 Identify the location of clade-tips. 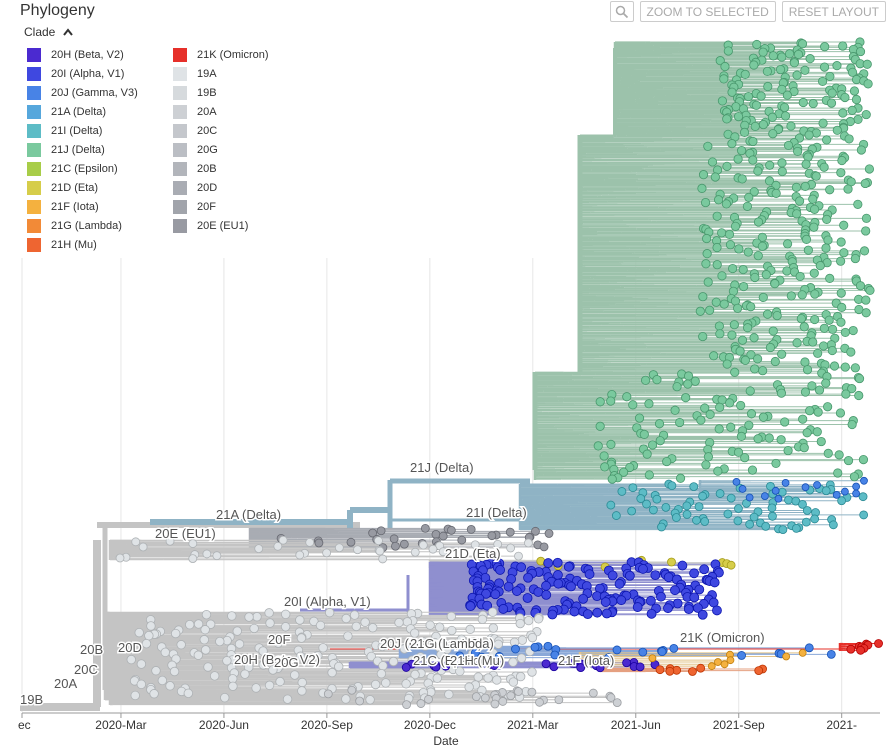
(794, 88).